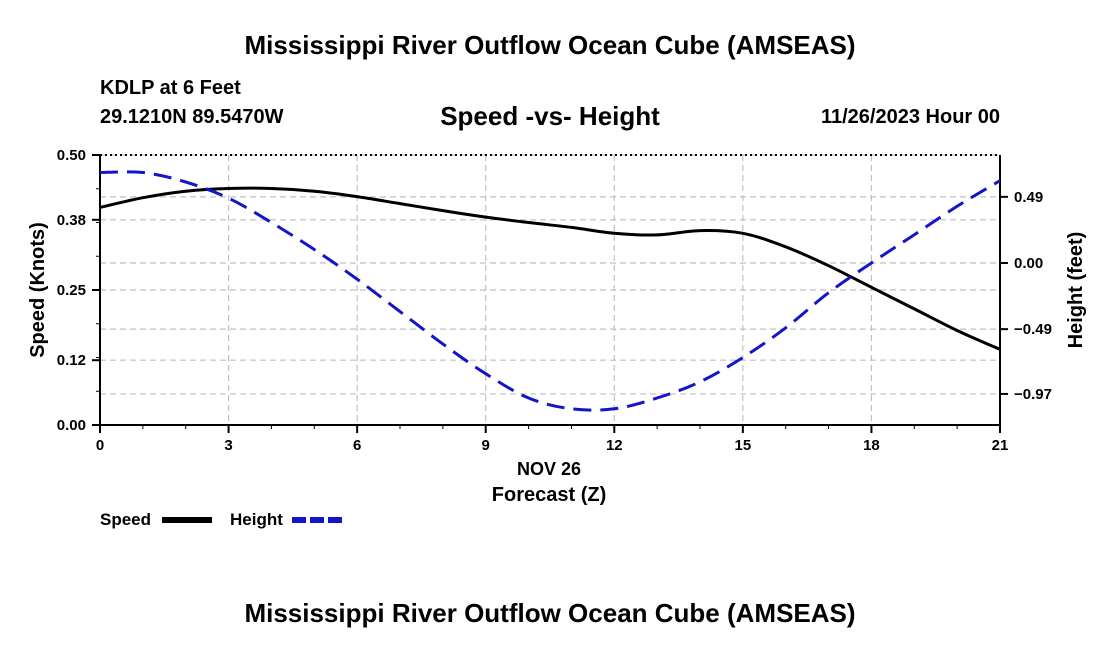  Describe the element at coordinates (170, 88) in the screenshot. I see `station-label: KDLP at 6 Feet` at that location.